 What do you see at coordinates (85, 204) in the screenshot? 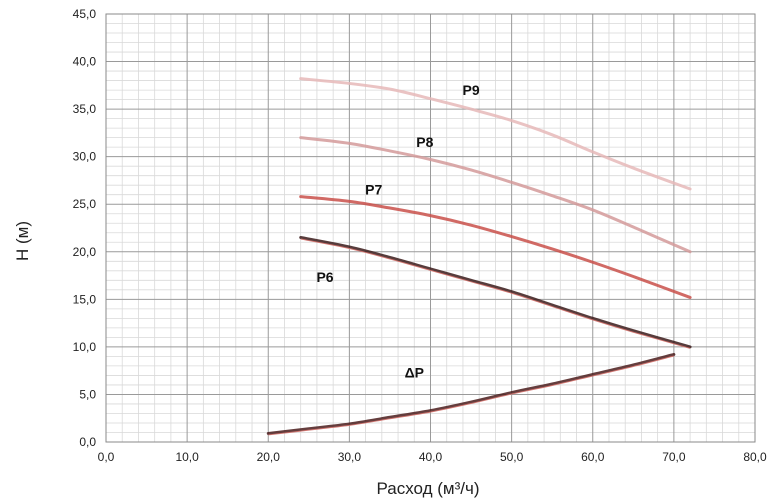
I see `y-tick-label: 25,0` at bounding box center [85, 204].